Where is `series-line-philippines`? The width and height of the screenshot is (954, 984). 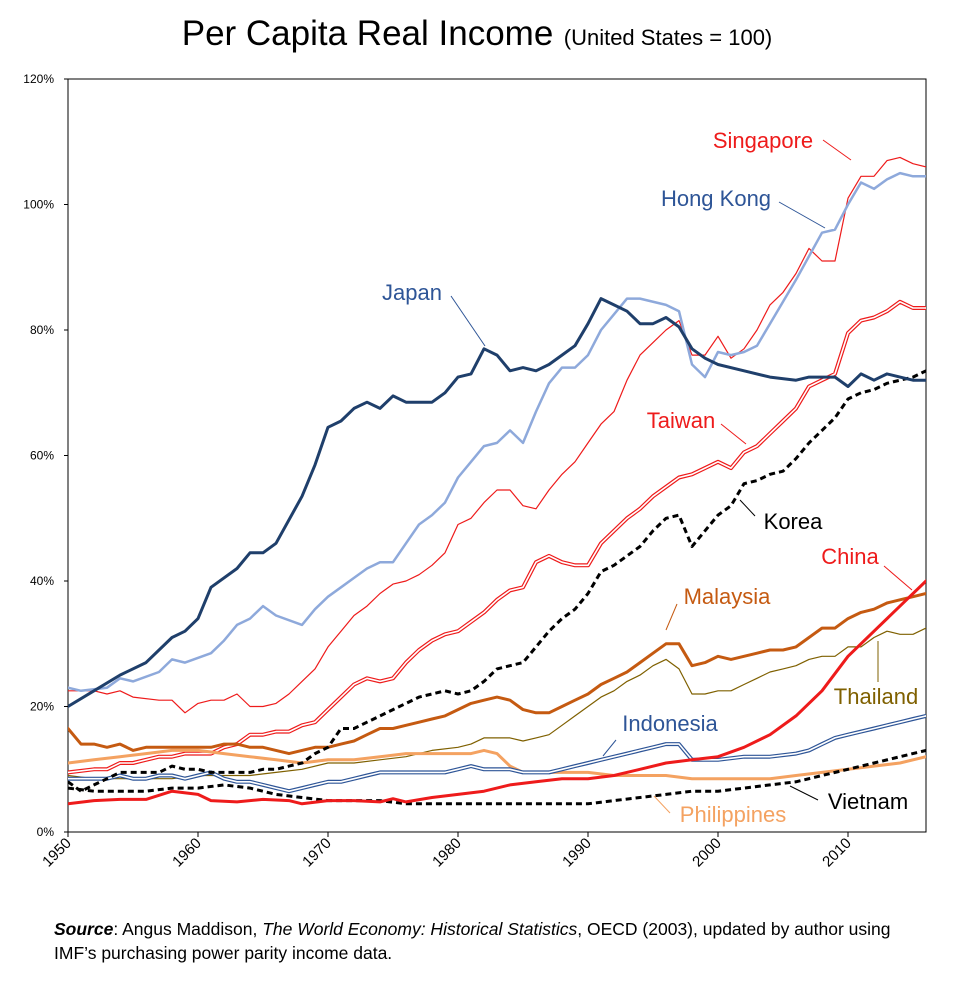
series-line-philippines is located at coordinates (497, 764).